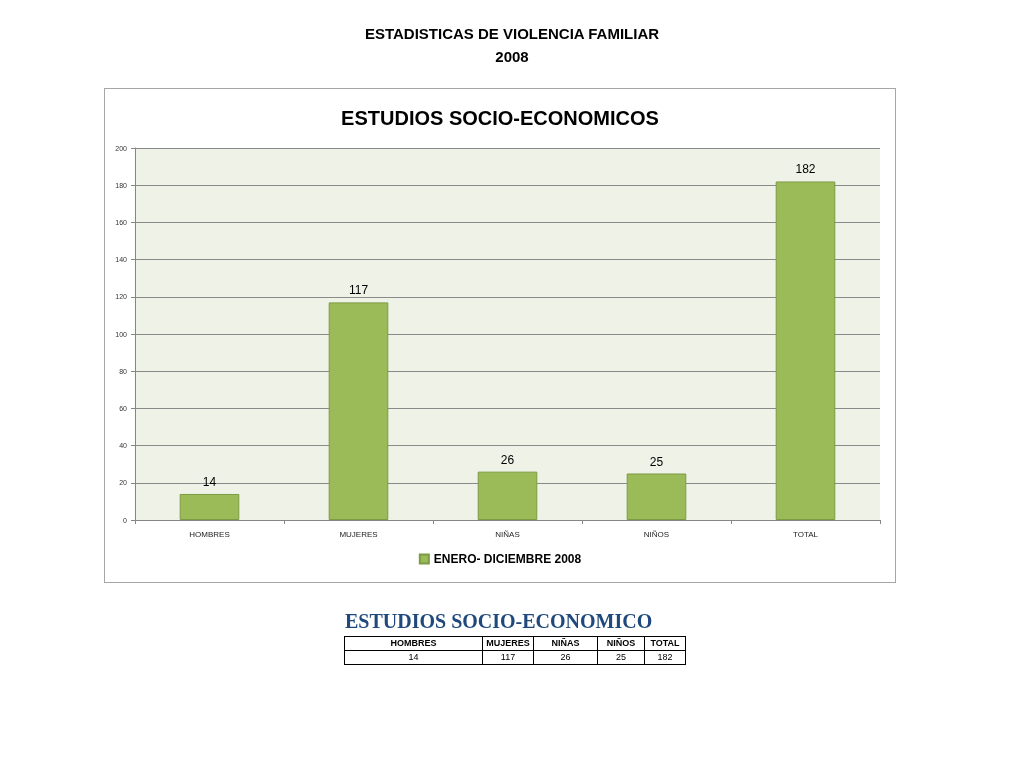  What do you see at coordinates (805, 534) in the screenshot?
I see `x-tick-label: TOTAL` at bounding box center [805, 534].